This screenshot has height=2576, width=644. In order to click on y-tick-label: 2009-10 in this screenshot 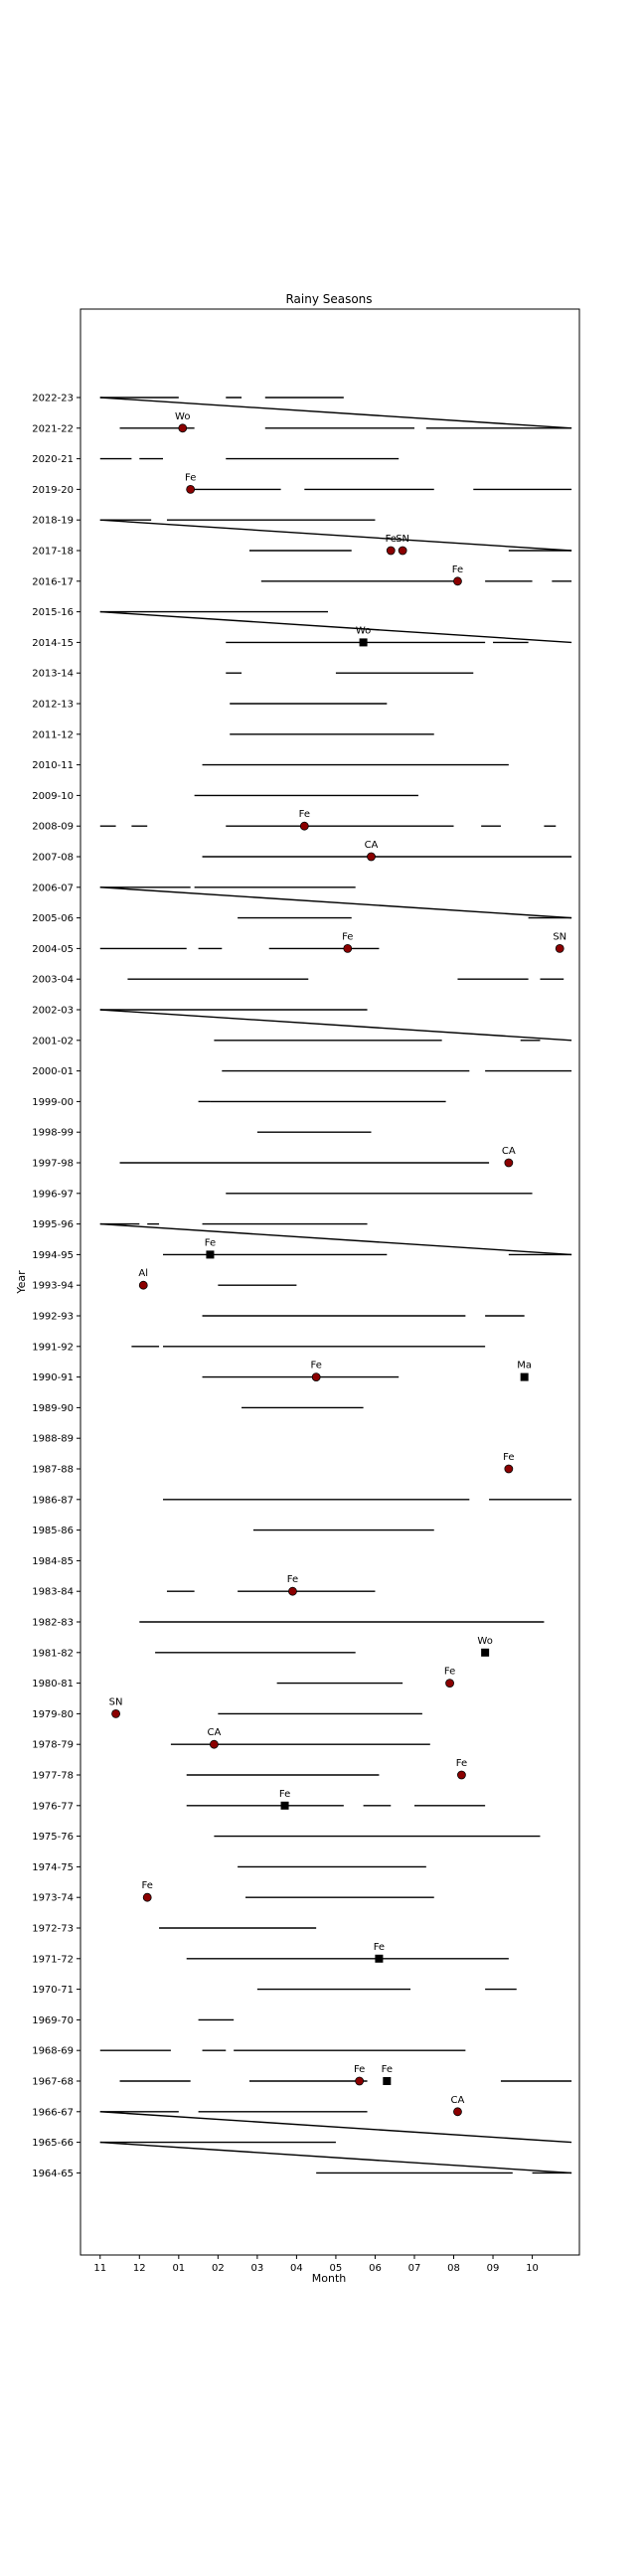, I will do `click(53, 796)`.